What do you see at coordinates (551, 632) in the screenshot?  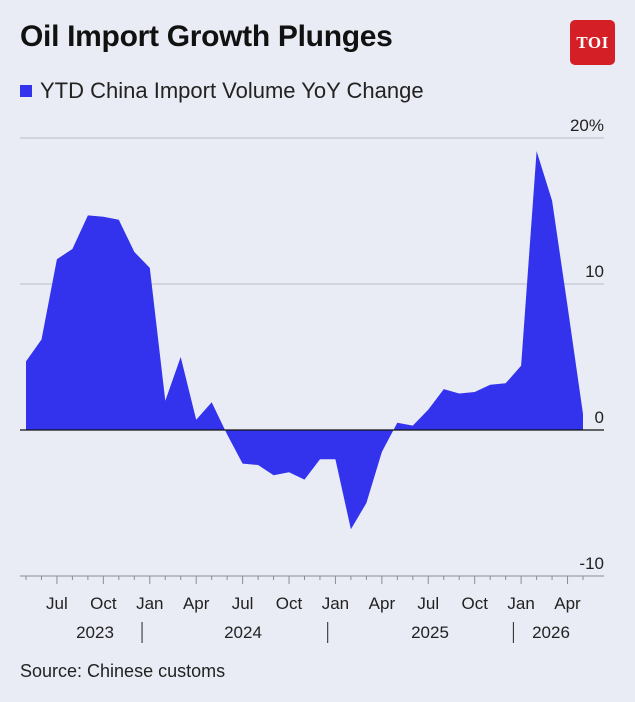 I see `year-label: 2026` at bounding box center [551, 632].